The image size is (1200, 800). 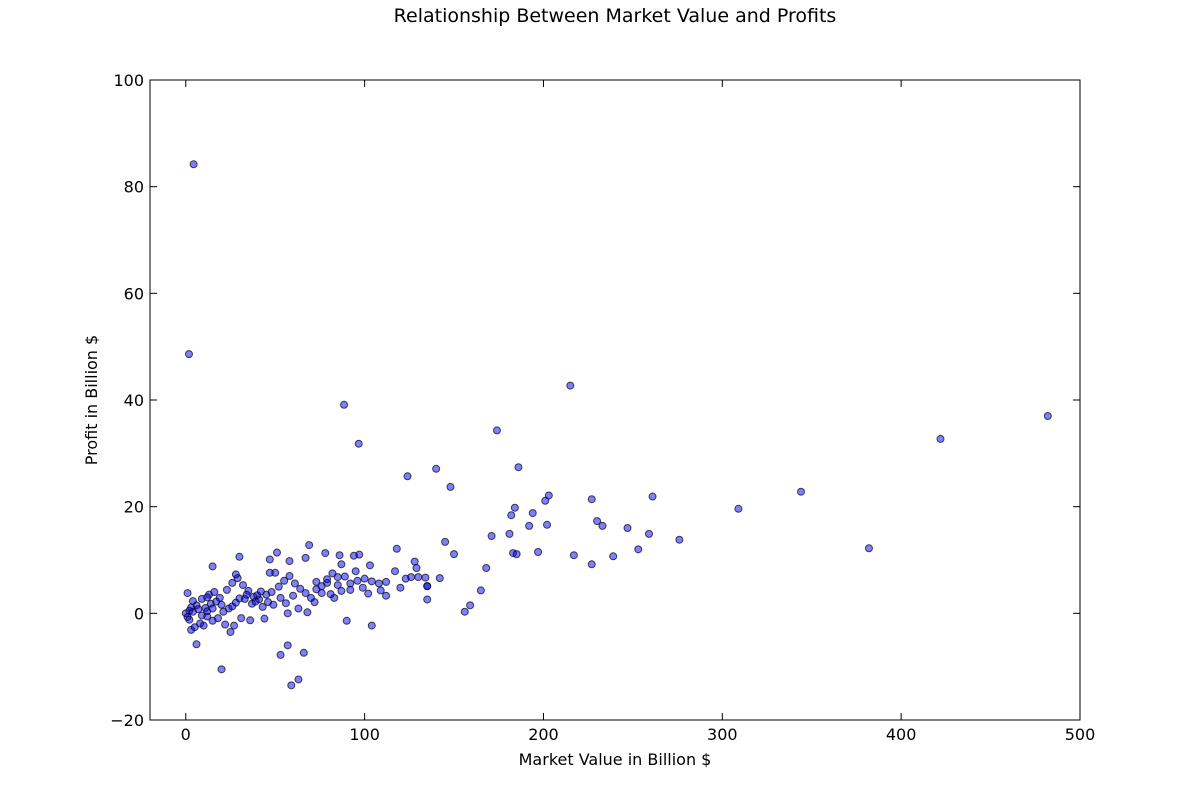 What do you see at coordinates (134, 507) in the screenshot?
I see `y-tick-label: 20` at bounding box center [134, 507].